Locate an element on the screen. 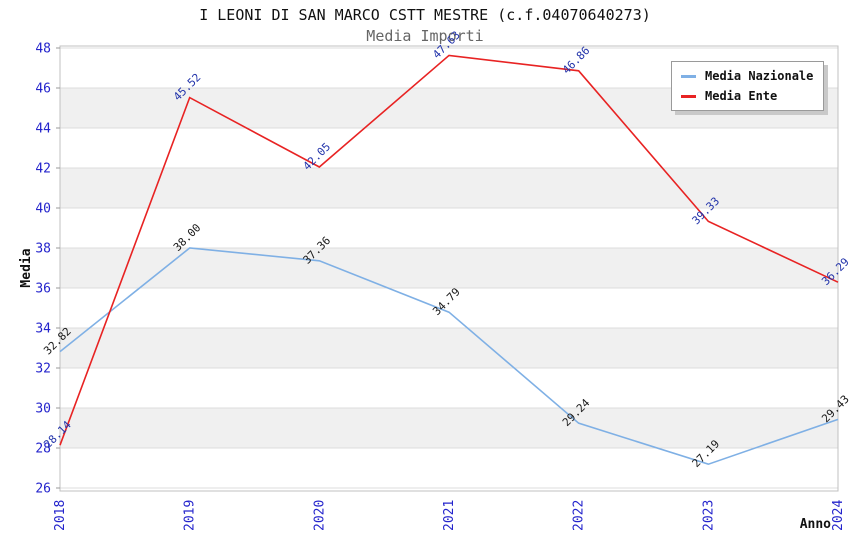 This screenshot has height=550, width=850. y-tick-label: 28 is located at coordinates (43, 449).